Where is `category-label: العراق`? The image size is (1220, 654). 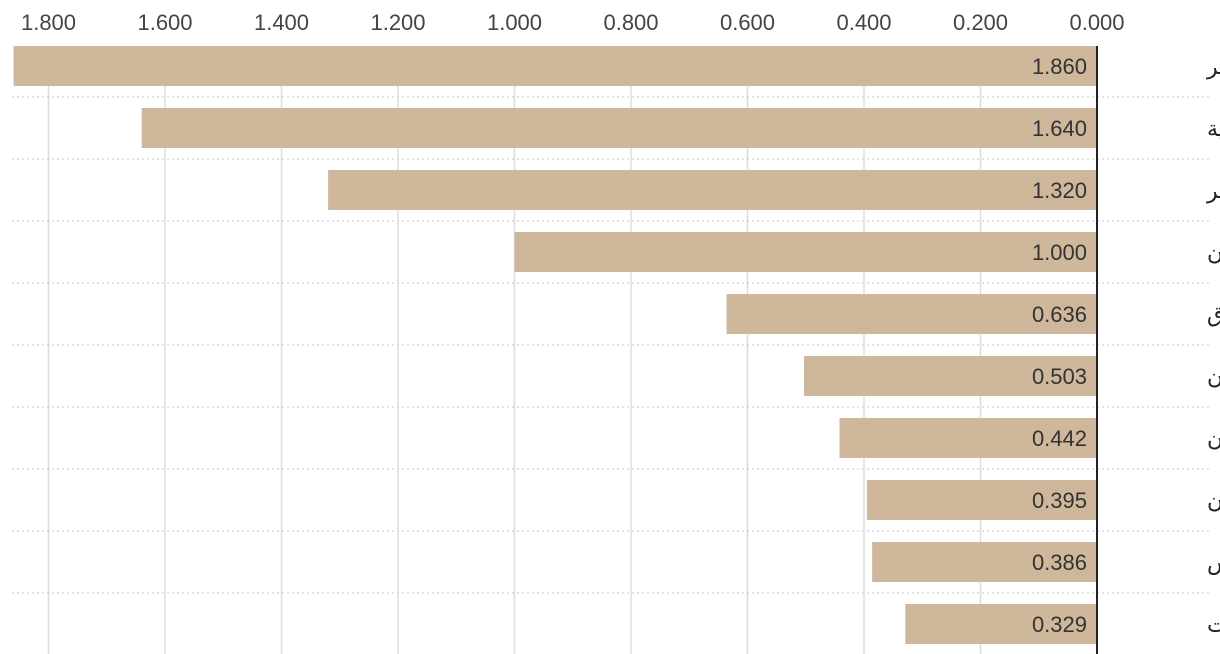
category-label: العراق is located at coordinates (1213, 315).